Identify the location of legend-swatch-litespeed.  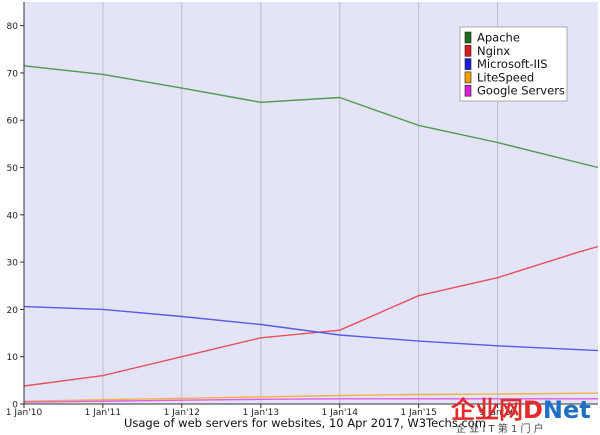
(468, 77).